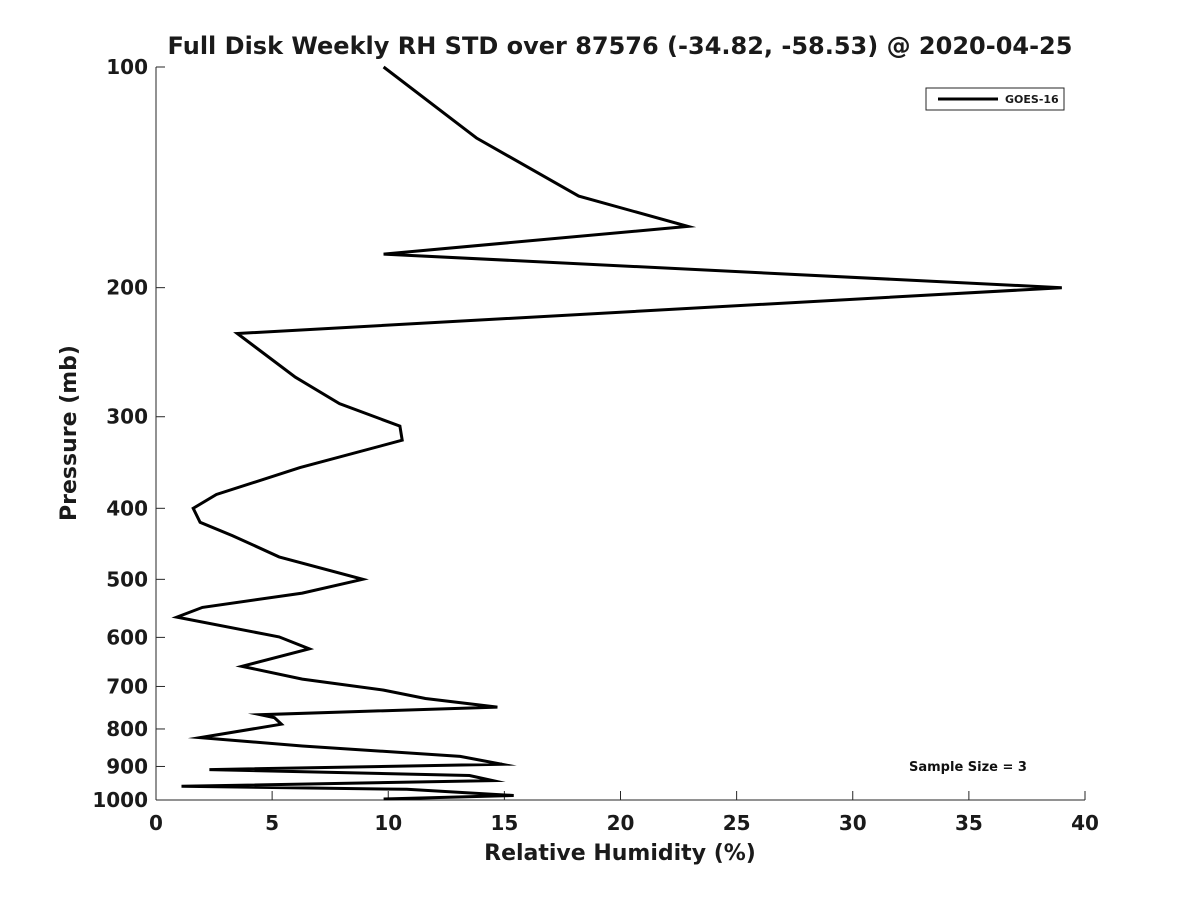  What do you see at coordinates (127, 637) in the screenshot?
I see `y-tick-label: 600` at bounding box center [127, 637].